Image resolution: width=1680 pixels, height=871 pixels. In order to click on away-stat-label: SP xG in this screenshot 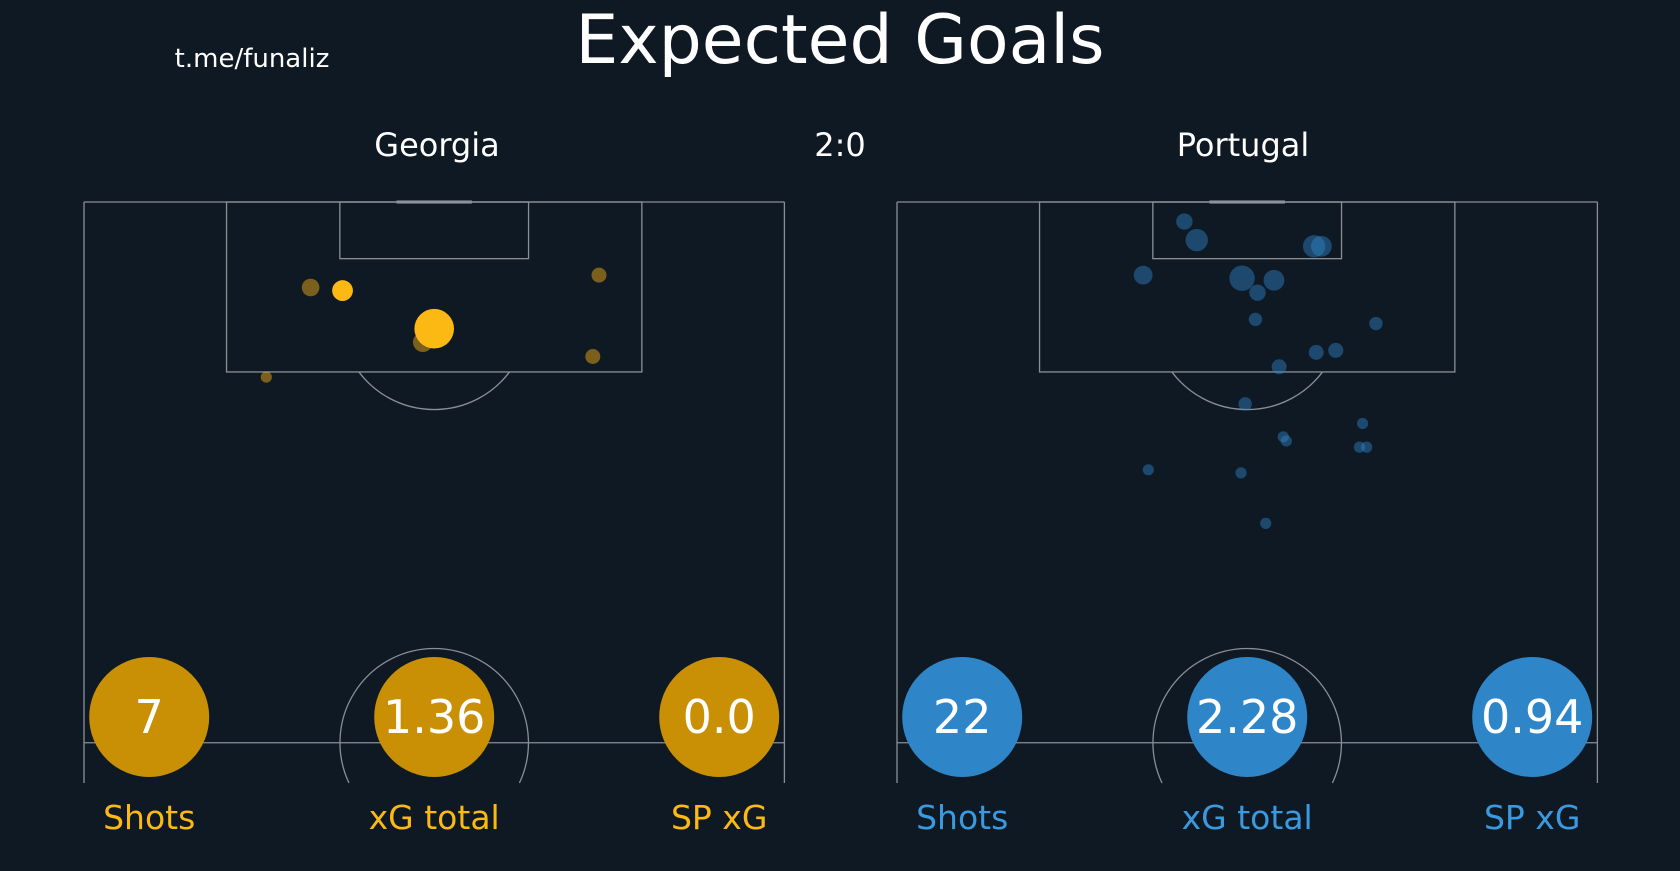, I will do `click(1532, 817)`.